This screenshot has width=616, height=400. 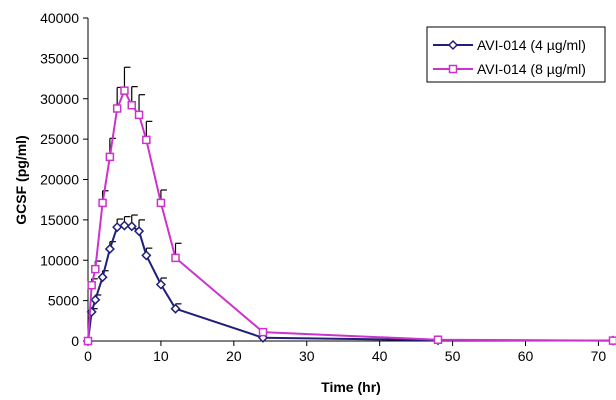 I want to click on legend: AVI-014 (4 µg/ml) AVI-014 (8 µg/ml), so click(x=516, y=54).